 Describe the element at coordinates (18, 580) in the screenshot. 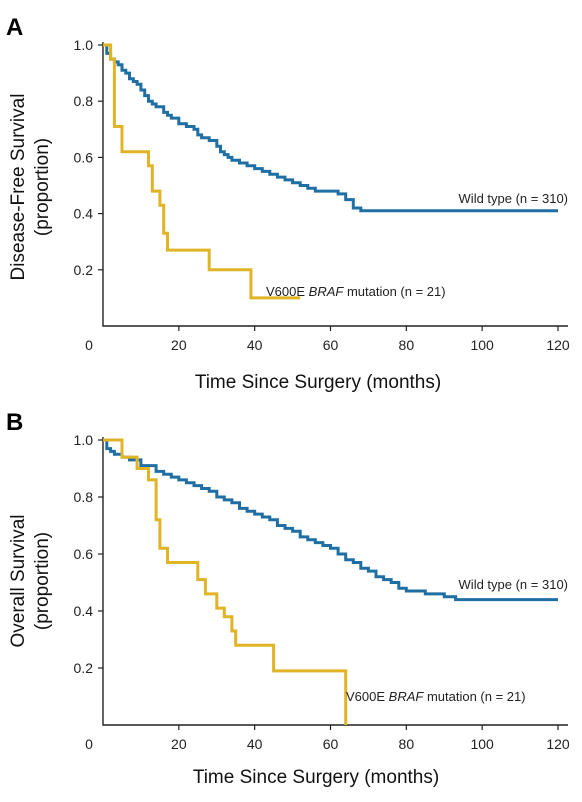

I see `y-axis-title-line: Overall Survival` at that location.